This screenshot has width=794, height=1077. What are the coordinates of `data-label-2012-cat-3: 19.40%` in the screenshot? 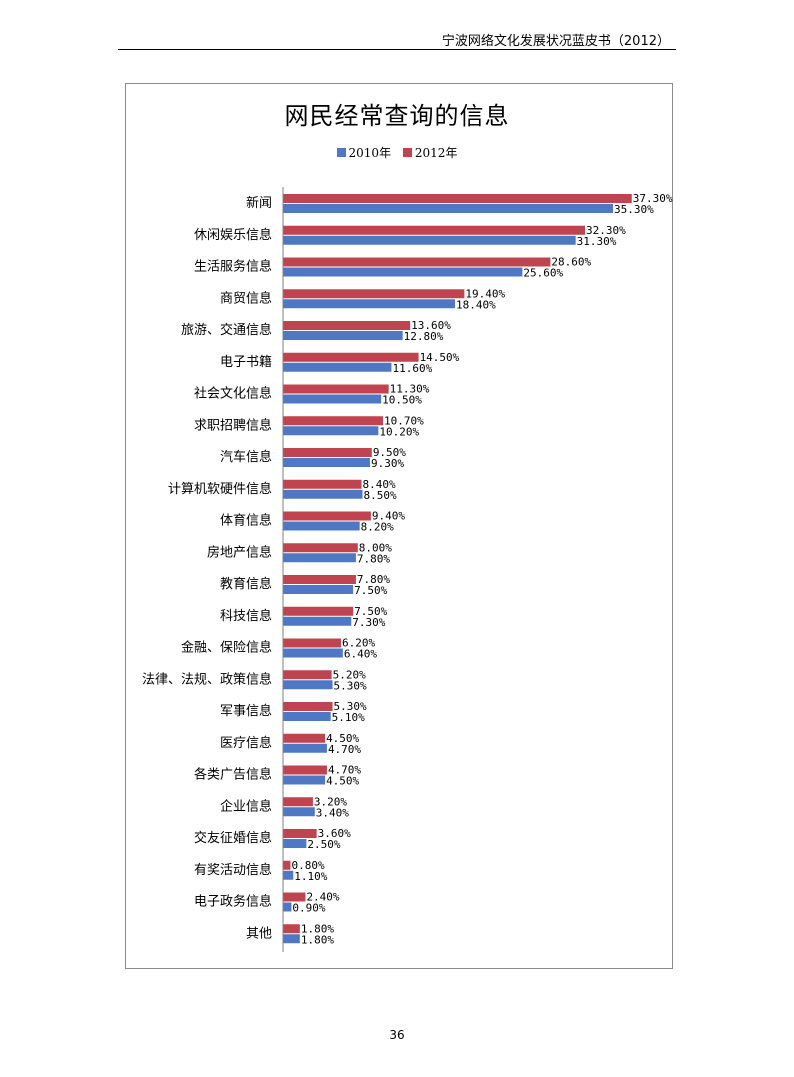 It's located at (485, 293).